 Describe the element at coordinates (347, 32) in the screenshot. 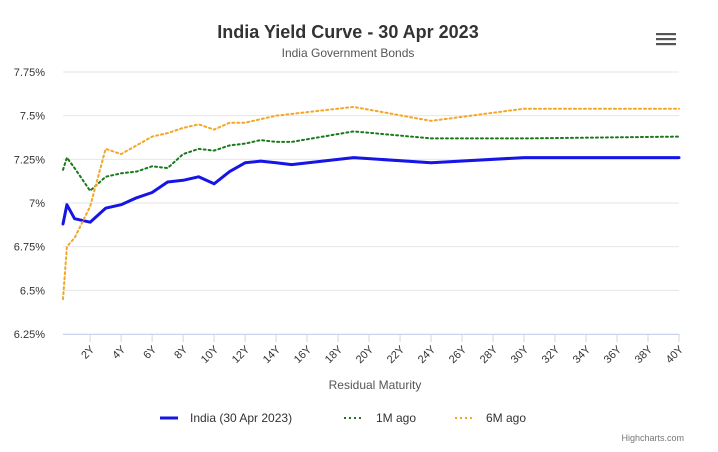

I see `chart-title: India Yield Curve - 30 Apr 2023` at that location.